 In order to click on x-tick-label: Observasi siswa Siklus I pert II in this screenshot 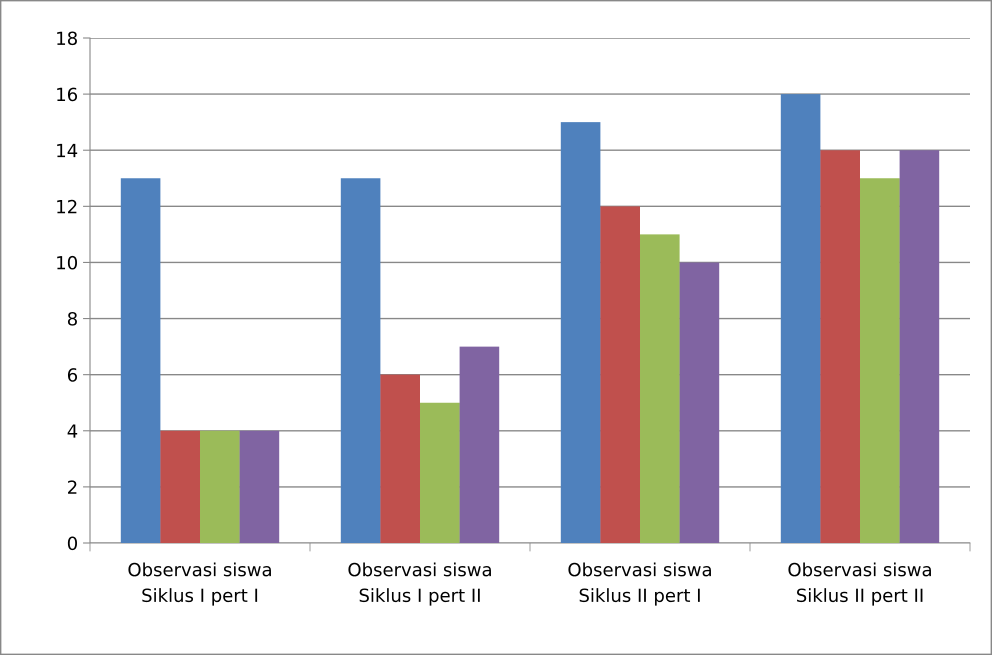, I will do `click(419, 584)`.